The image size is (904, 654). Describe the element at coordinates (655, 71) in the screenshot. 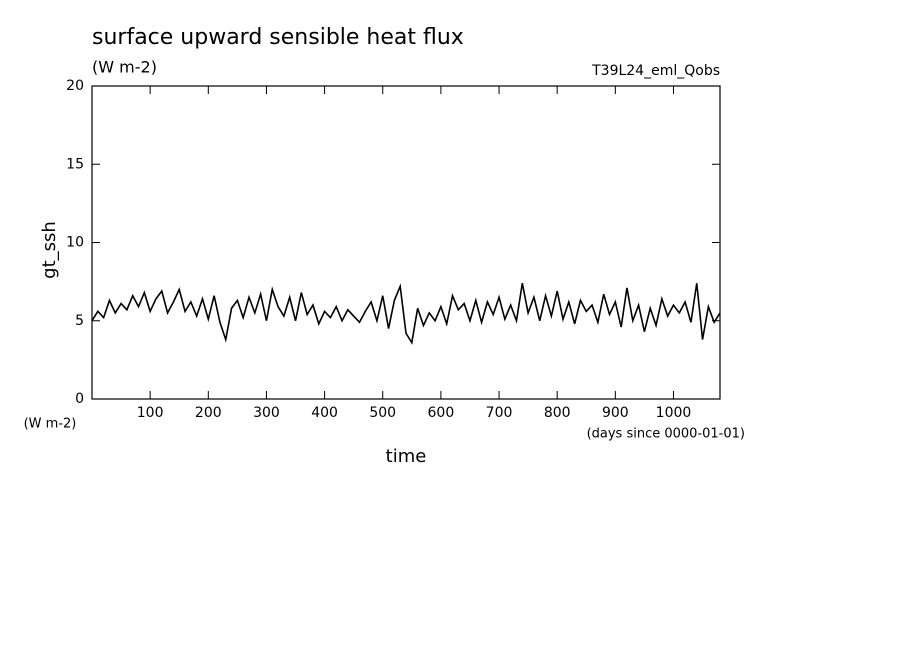

I see `annotation: T39L24_eml_Qobs` at that location.